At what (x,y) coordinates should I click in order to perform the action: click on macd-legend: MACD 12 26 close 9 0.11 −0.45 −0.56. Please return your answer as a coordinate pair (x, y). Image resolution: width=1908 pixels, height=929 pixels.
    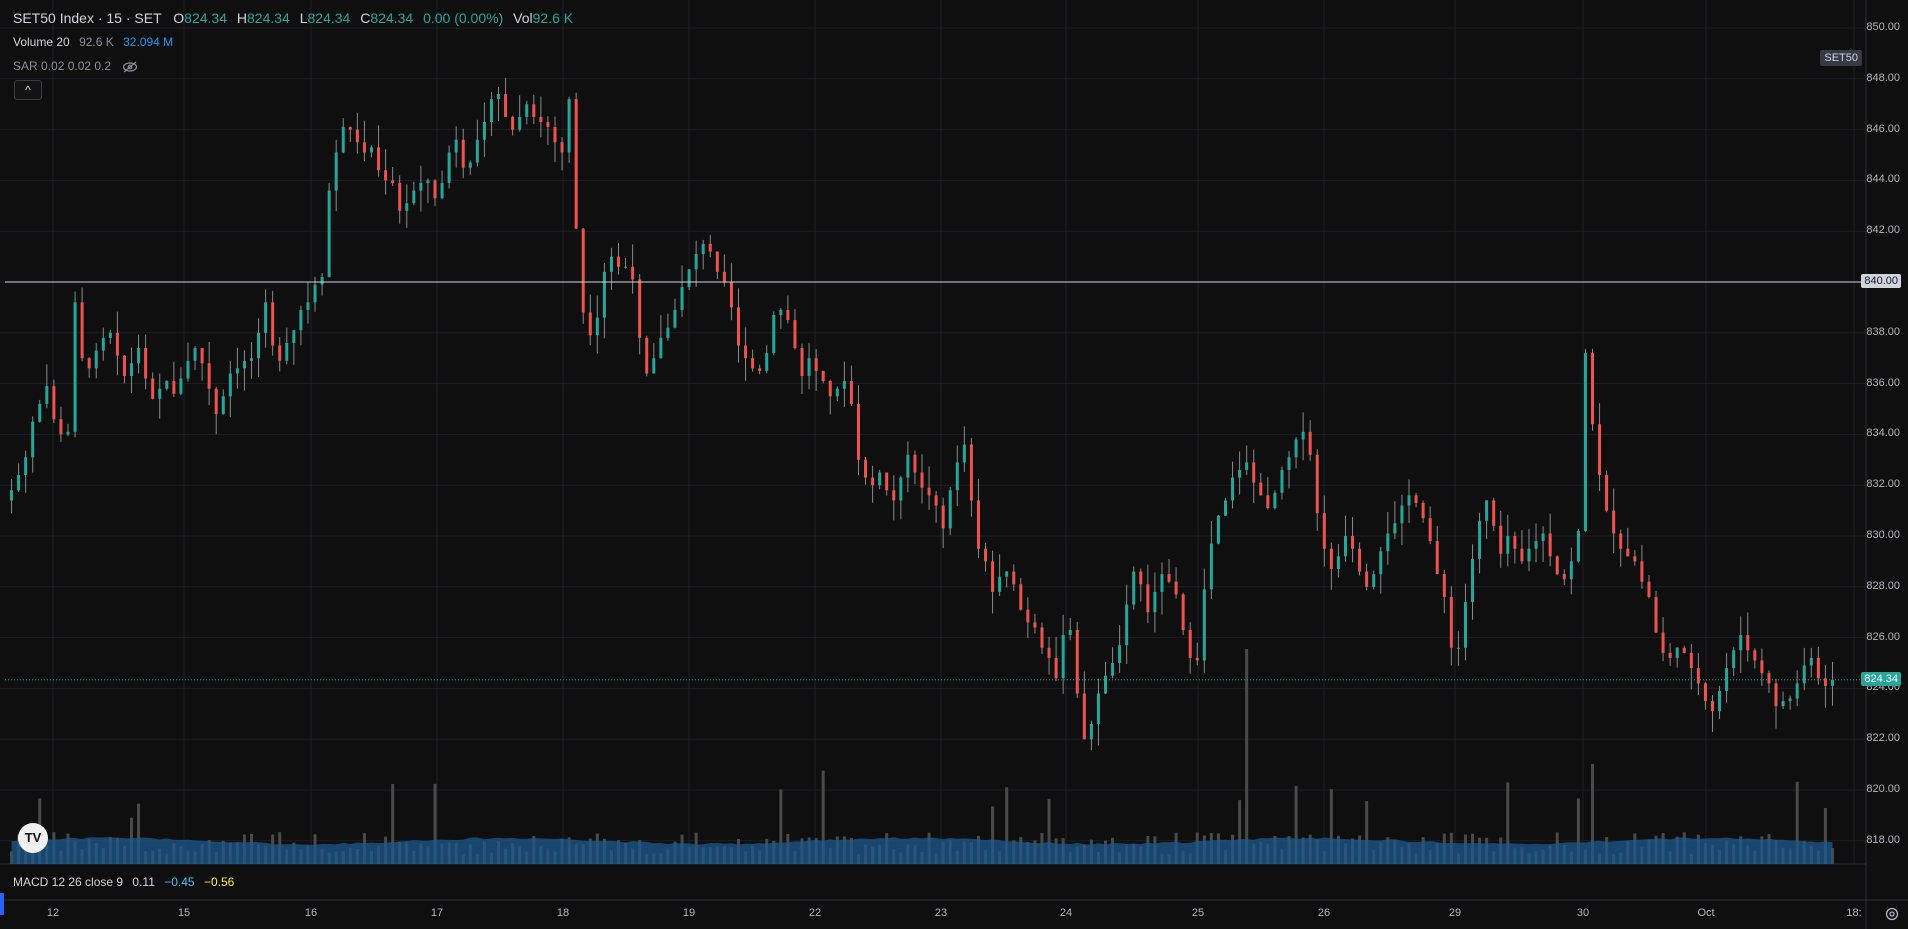
    Looking at the image, I should click on (123, 882).